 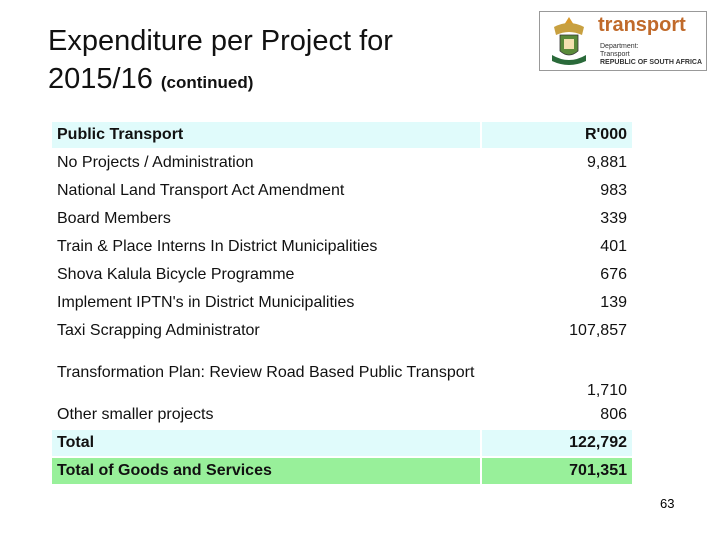 I want to click on logo-line: REPUBLIC OF SOUTH AFRICA, so click(x=651, y=62).